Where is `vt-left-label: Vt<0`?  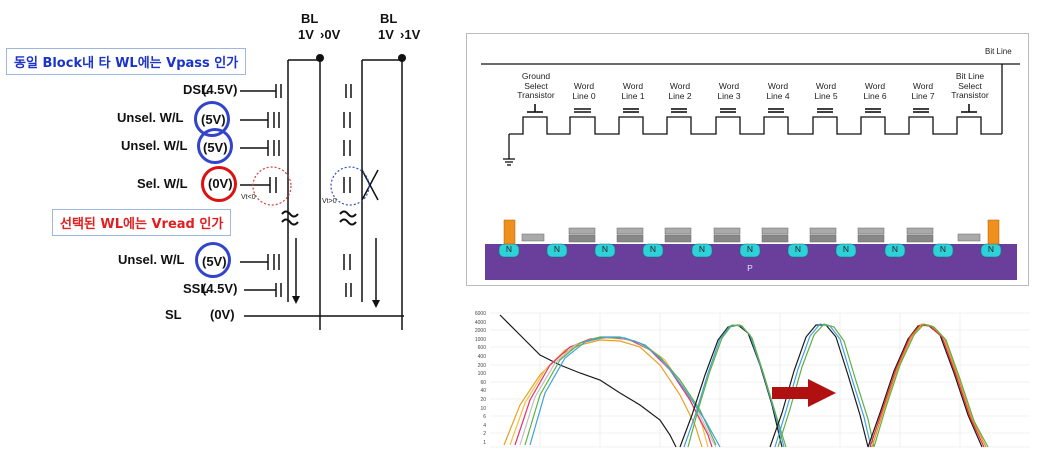
vt-left-label: Vt<0 is located at coordinates (248, 197).